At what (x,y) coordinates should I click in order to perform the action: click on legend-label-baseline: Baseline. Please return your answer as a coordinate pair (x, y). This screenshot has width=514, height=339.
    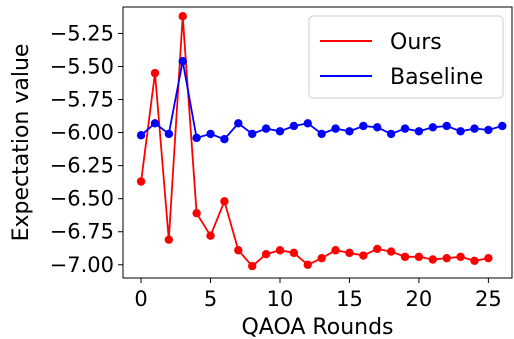
    Looking at the image, I should click on (436, 77).